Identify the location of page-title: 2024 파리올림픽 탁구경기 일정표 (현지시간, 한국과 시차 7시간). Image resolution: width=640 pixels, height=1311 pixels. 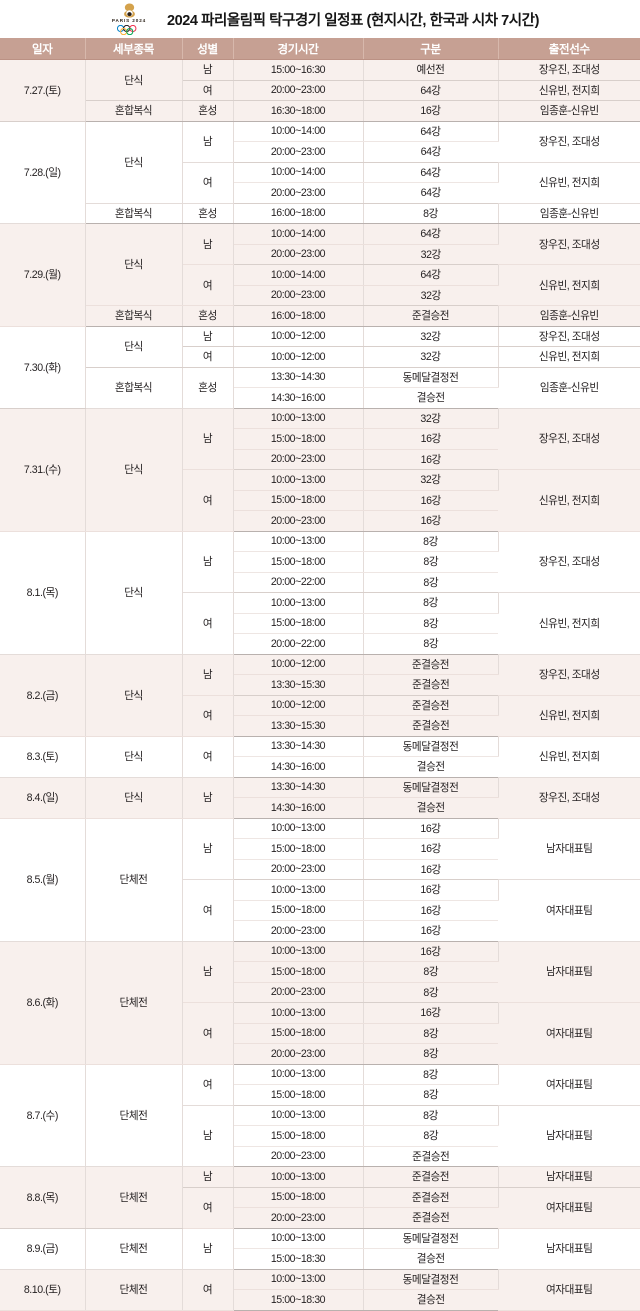
(353, 20).